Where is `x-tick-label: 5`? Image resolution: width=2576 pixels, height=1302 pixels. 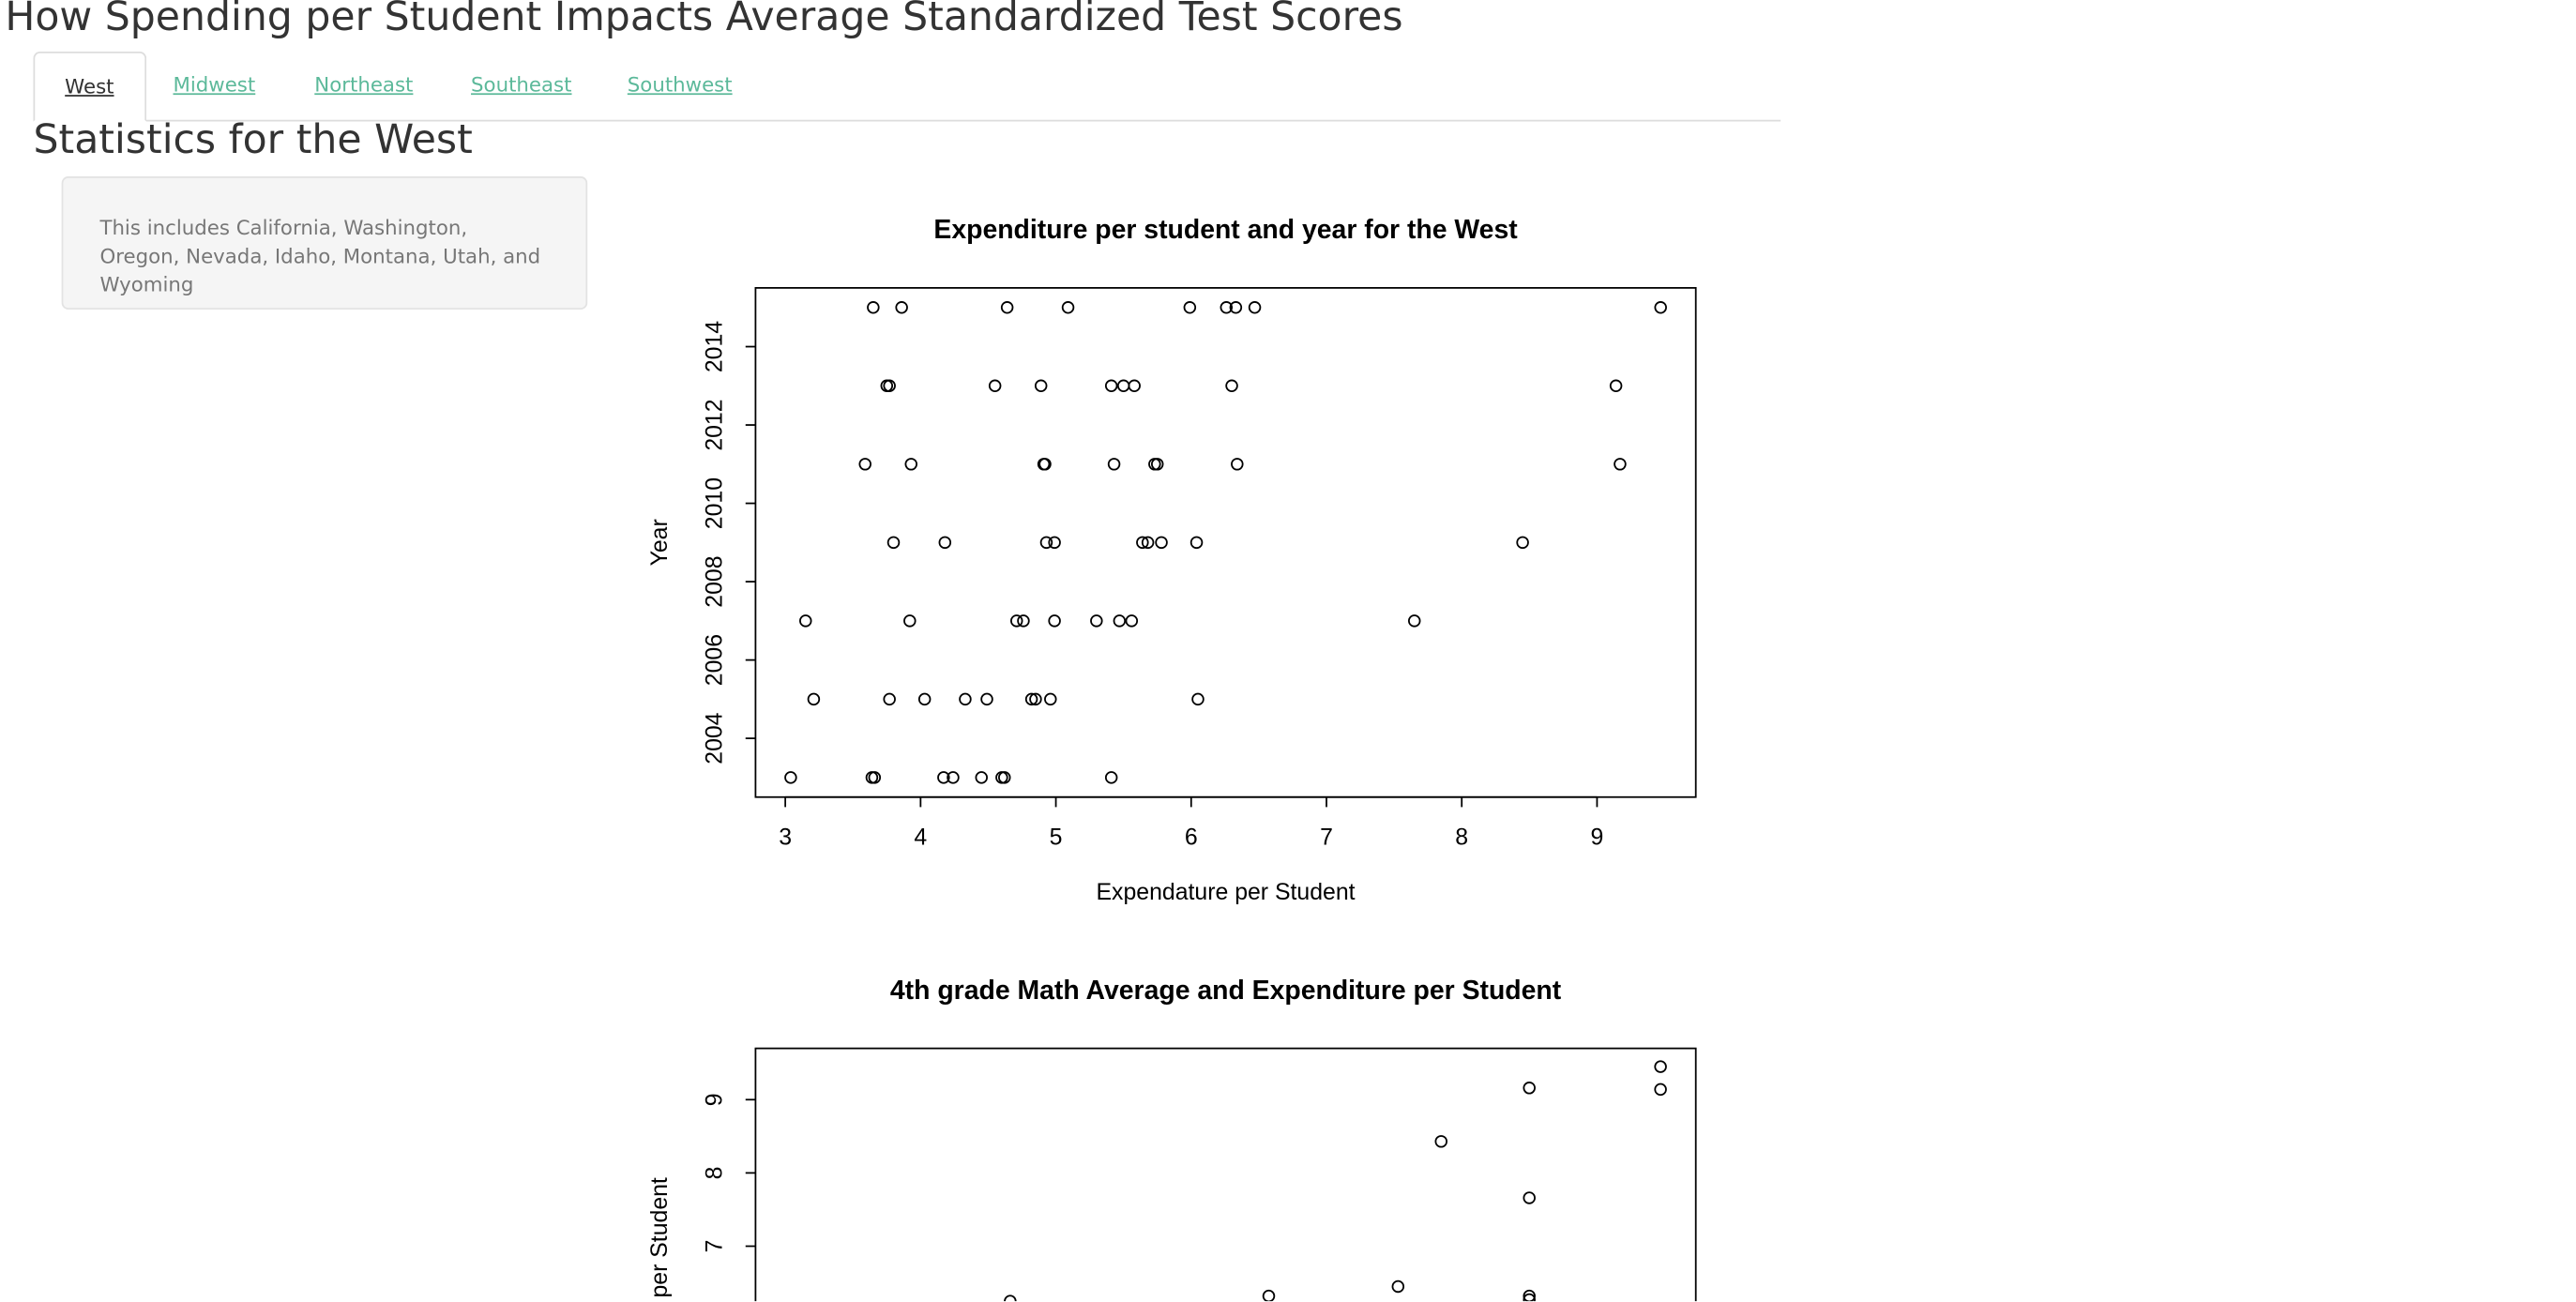 x-tick-label: 5 is located at coordinates (1056, 838).